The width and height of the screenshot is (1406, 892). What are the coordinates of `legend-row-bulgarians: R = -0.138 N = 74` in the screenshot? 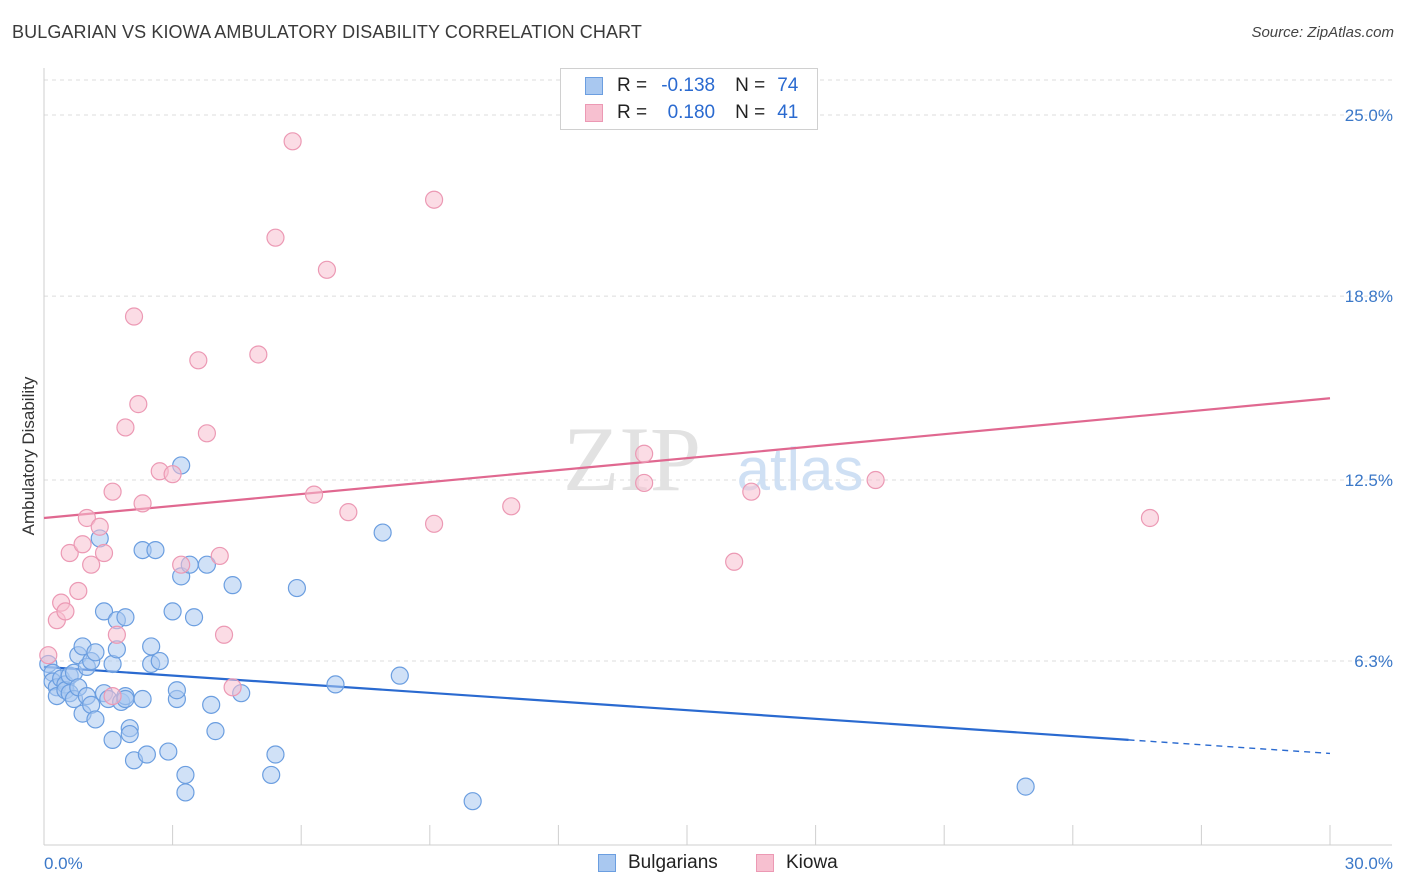 It's located at (691, 86).